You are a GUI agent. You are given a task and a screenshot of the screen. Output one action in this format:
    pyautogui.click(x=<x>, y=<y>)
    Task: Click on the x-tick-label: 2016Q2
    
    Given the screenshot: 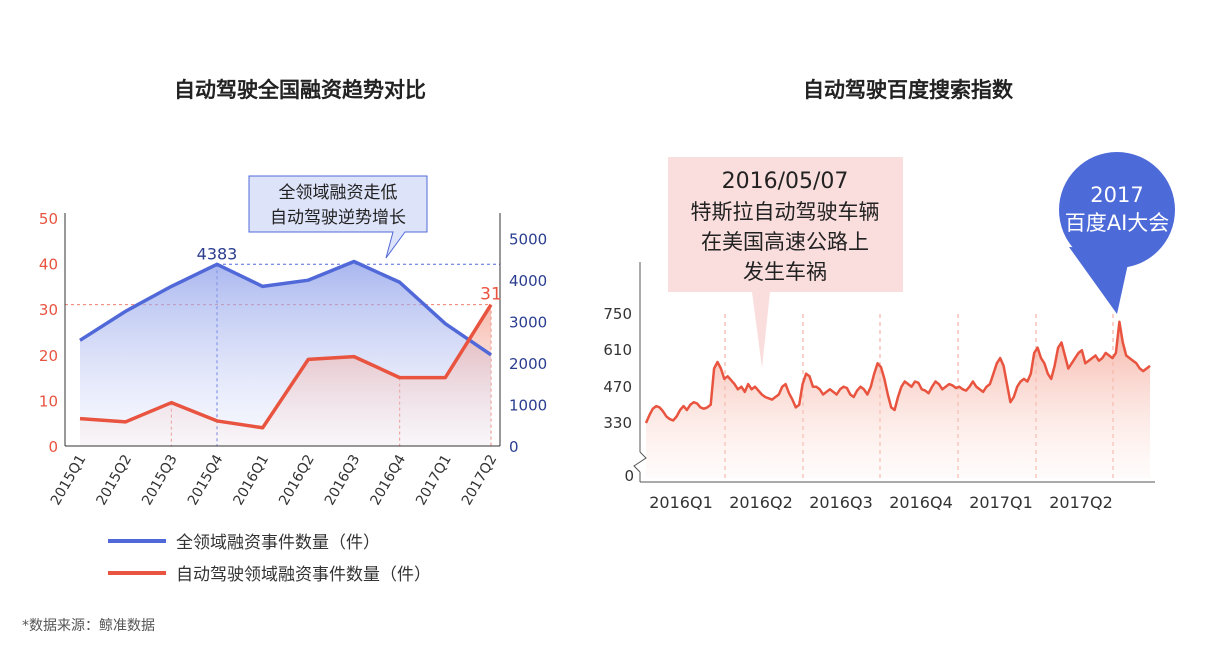 What is the action you would take?
    pyautogui.click(x=297, y=480)
    